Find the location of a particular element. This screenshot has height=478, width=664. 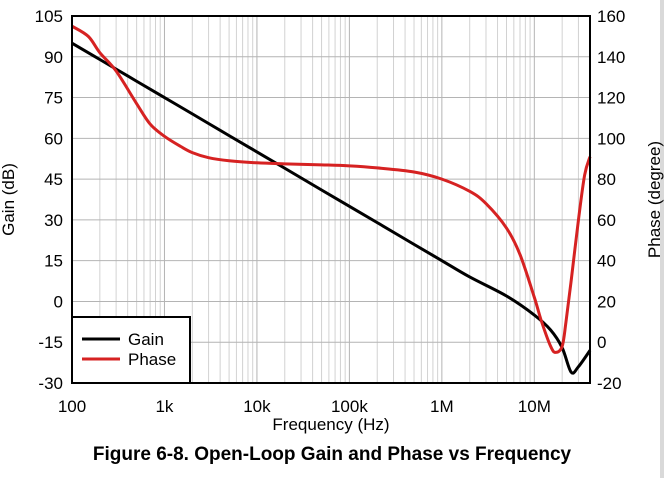

x-tick-labels: 100 1k 10k 100k 1M 10M is located at coordinates (304, 406).